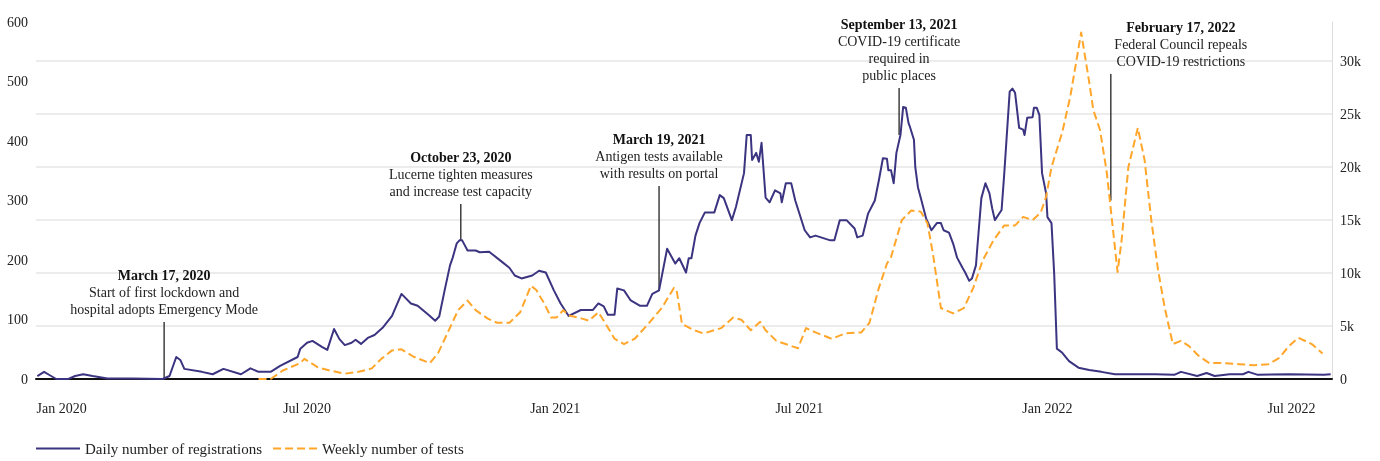 The width and height of the screenshot is (1380, 461). What do you see at coordinates (1343, 379) in the screenshot?
I see `y2-tick-label: 0` at bounding box center [1343, 379].